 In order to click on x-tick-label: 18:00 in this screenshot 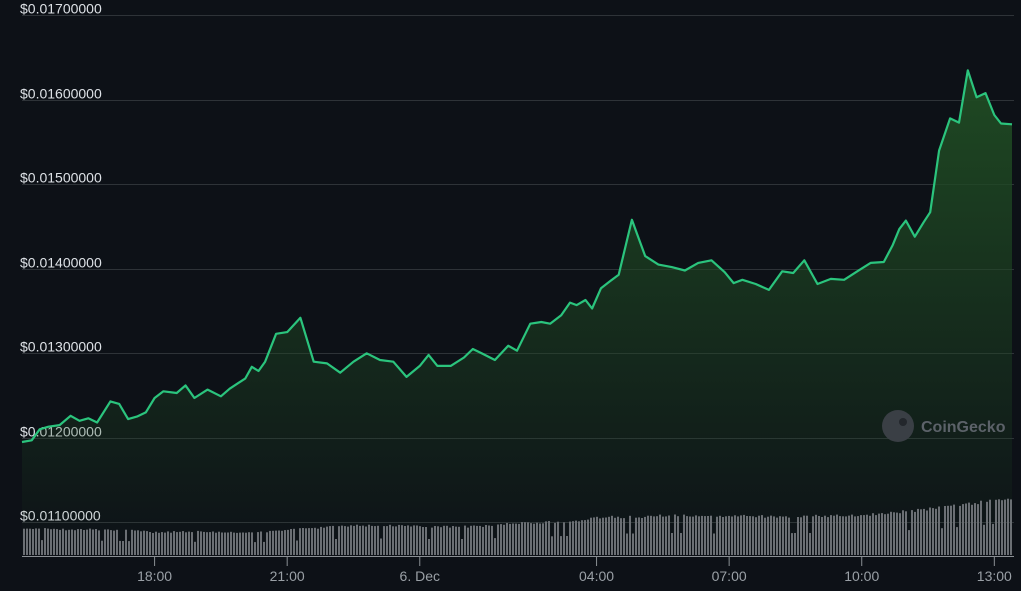, I will do `click(154, 576)`.